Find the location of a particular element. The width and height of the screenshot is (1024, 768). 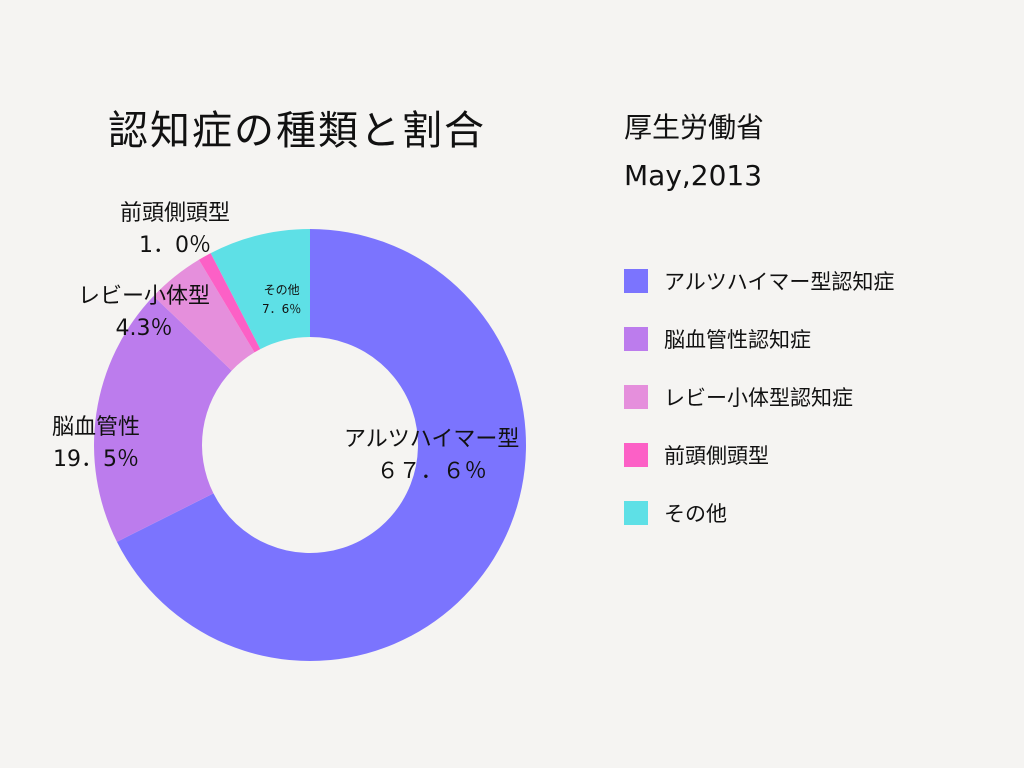

slice-label-alzheimer: アルツハイマー型 ６７．６％ is located at coordinates (431, 456).